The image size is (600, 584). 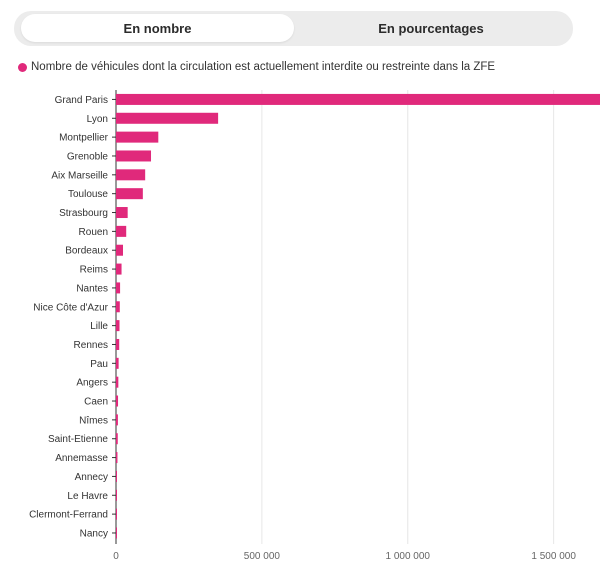 What do you see at coordinates (81, 458) in the screenshot?
I see `category-label: Annemasse` at bounding box center [81, 458].